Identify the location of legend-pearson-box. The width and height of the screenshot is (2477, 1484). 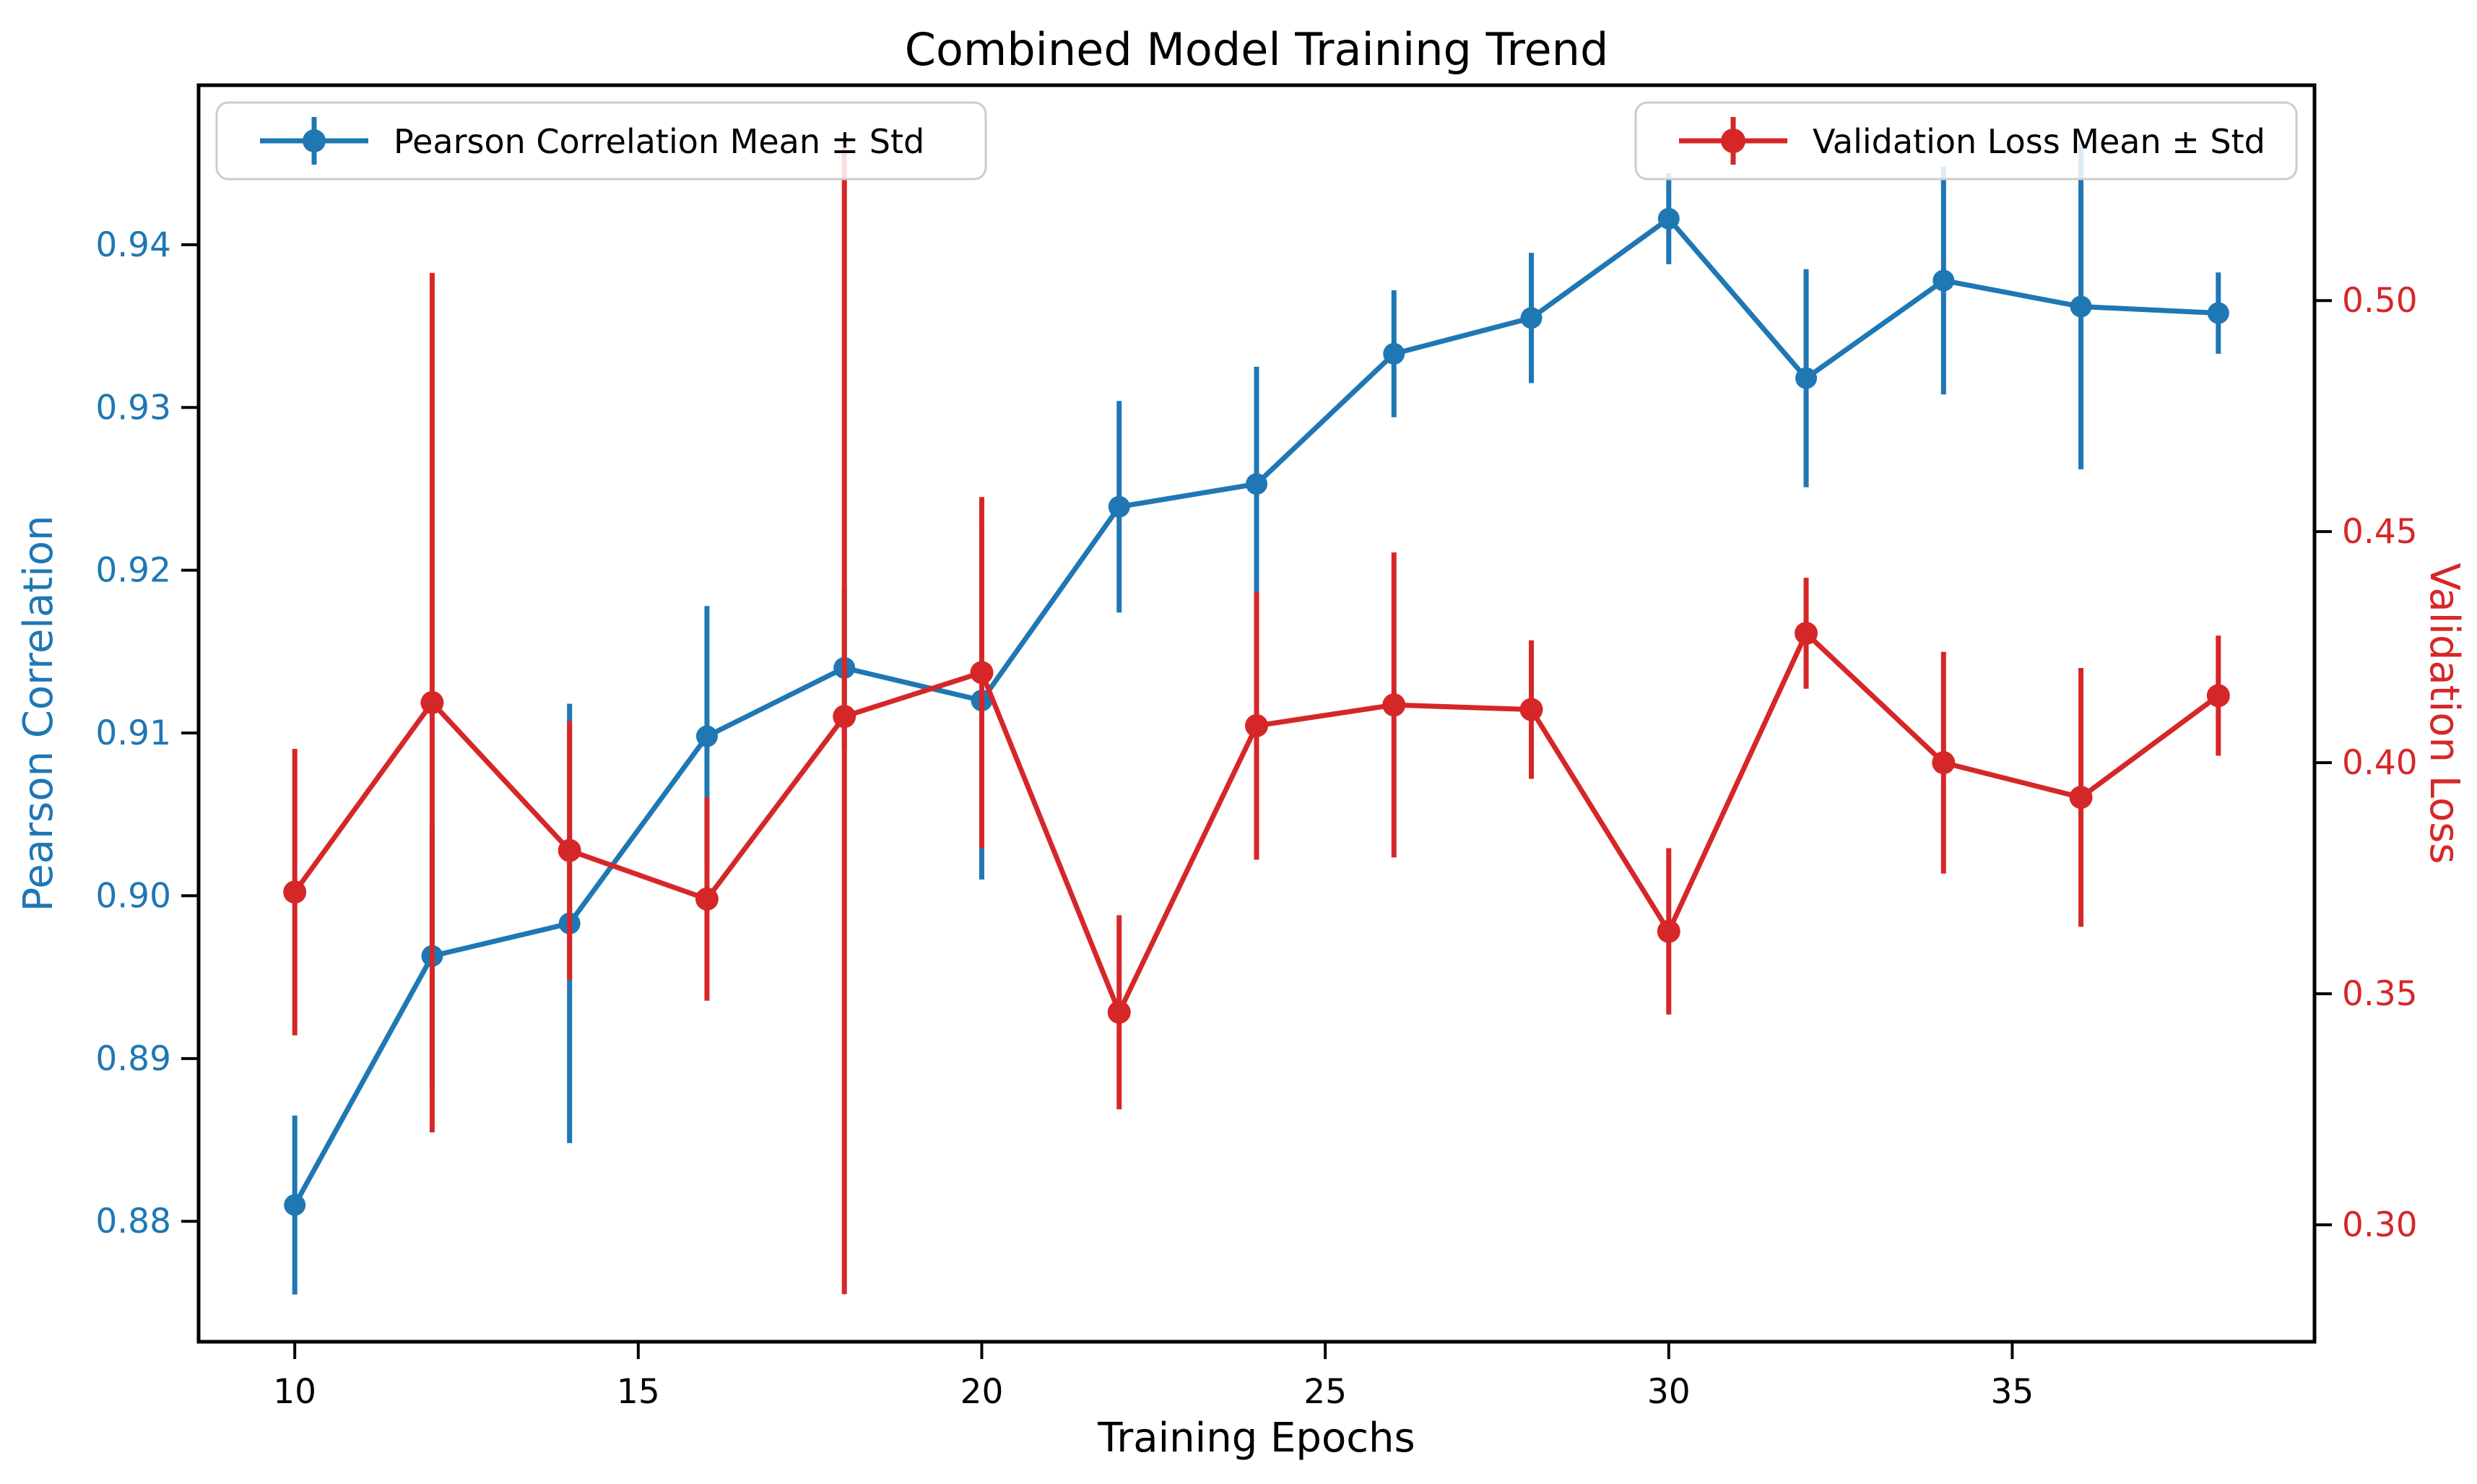
(601, 141).